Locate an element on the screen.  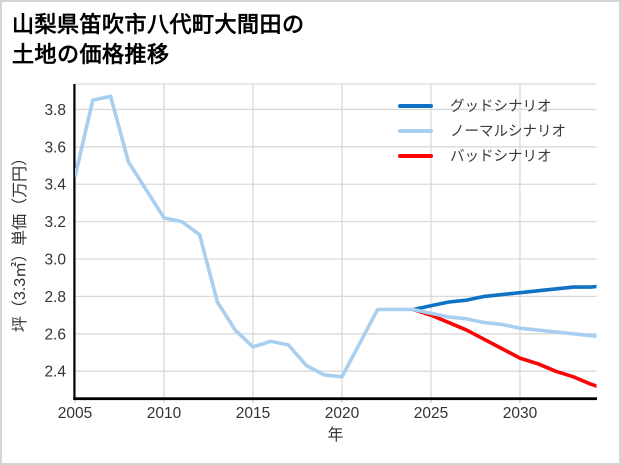
y-axis-spine is located at coordinates (74, 242).